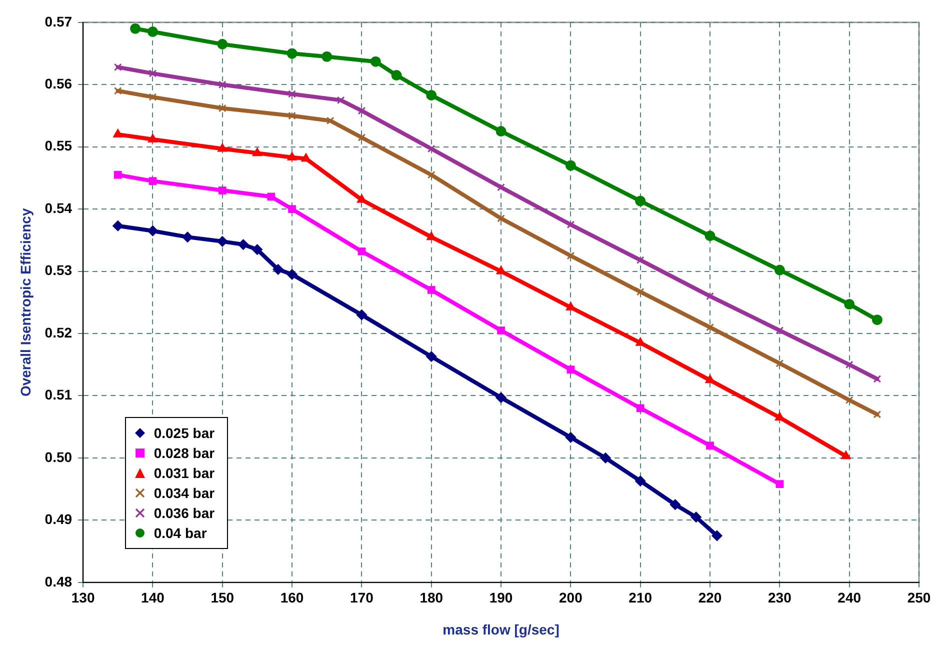  Describe the element at coordinates (780, 598) in the screenshot. I see `x-tick-label: 230` at that location.